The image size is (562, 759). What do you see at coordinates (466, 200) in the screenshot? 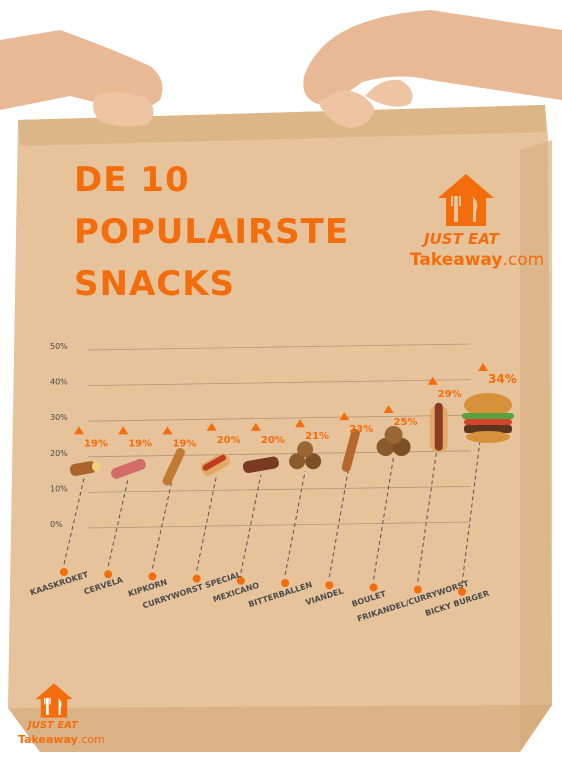
I see `house-fork-knife-icon` at bounding box center [466, 200].